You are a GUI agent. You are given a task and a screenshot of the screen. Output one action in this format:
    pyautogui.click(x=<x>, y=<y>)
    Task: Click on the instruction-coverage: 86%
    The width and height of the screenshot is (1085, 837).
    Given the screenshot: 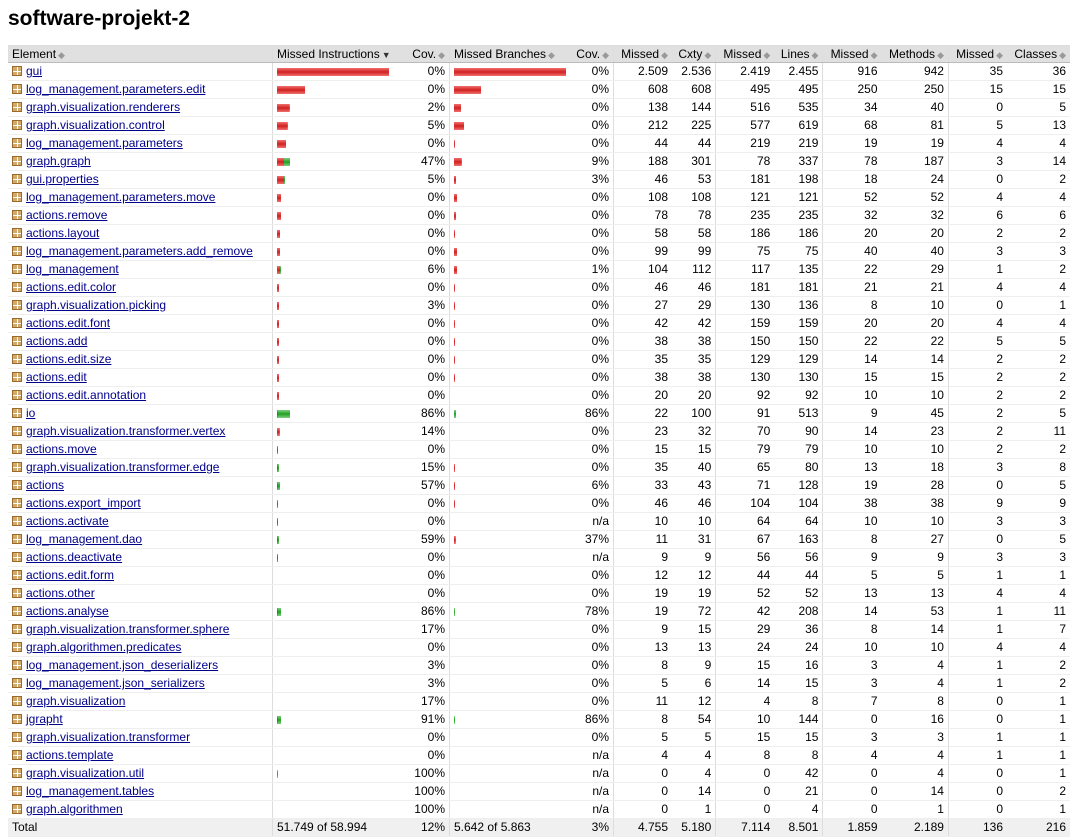 What is the action you would take?
    pyautogui.click(x=428, y=611)
    